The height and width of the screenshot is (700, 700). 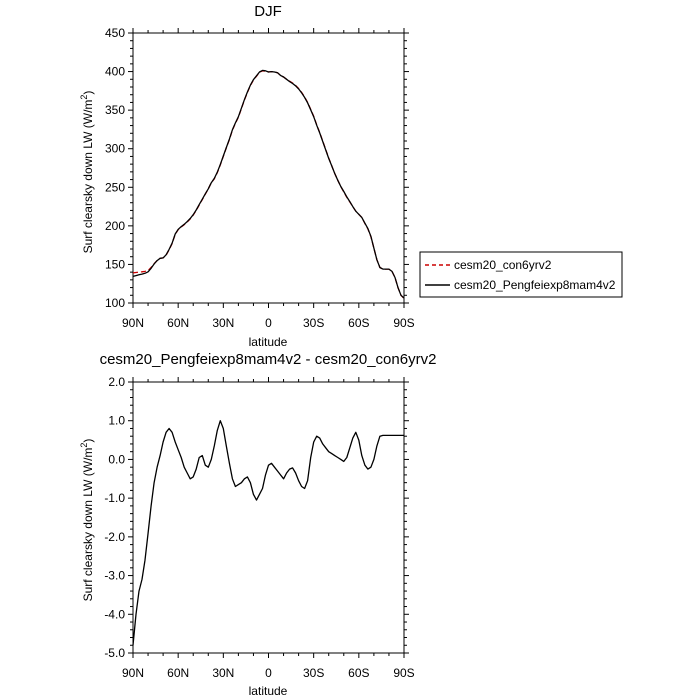 I want to click on bottom-x-tick-label: 90S, so click(x=403, y=673).